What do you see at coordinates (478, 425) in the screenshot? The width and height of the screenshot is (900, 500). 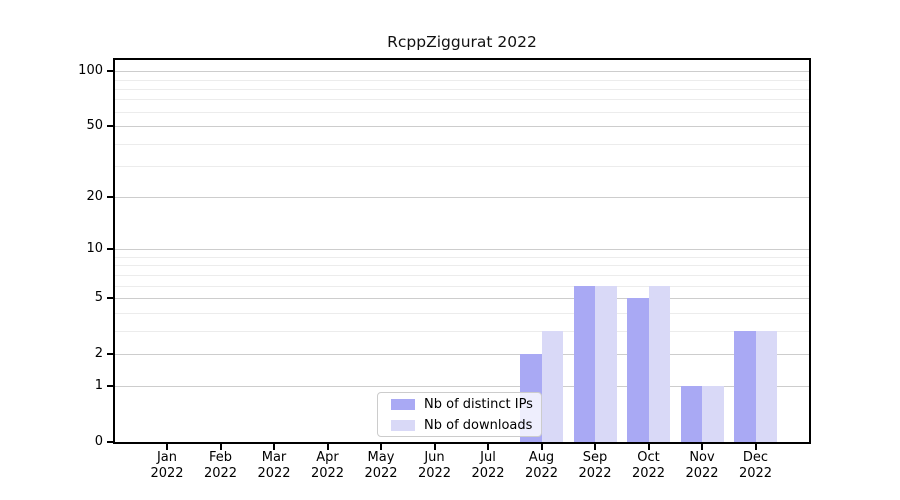 I see `legend-label-downloads: Nb of downloads` at bounding box center [478, 425].